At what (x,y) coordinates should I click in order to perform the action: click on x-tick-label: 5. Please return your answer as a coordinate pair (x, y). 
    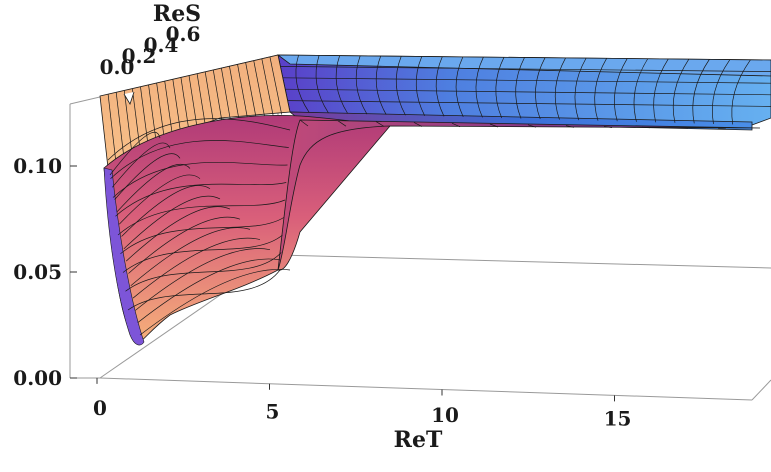
    Looking at the image, I should click on (273, 411).